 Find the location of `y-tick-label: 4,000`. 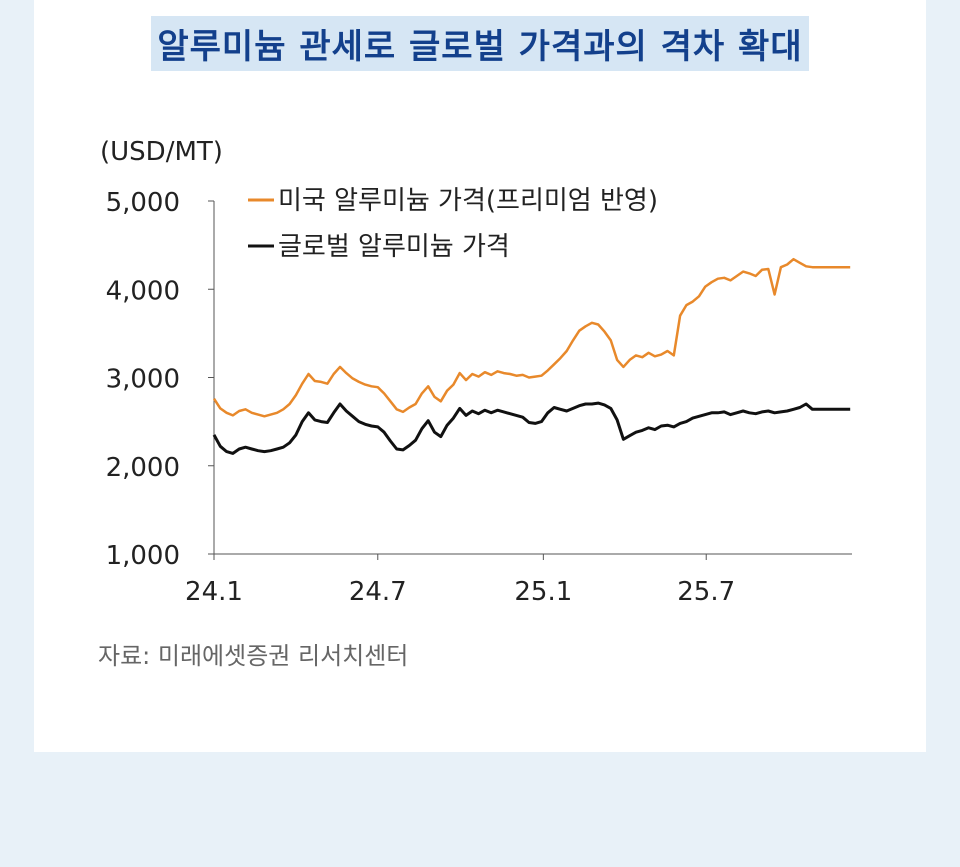

y-tick-label: 4,000 is located at coordinates (143, 291).